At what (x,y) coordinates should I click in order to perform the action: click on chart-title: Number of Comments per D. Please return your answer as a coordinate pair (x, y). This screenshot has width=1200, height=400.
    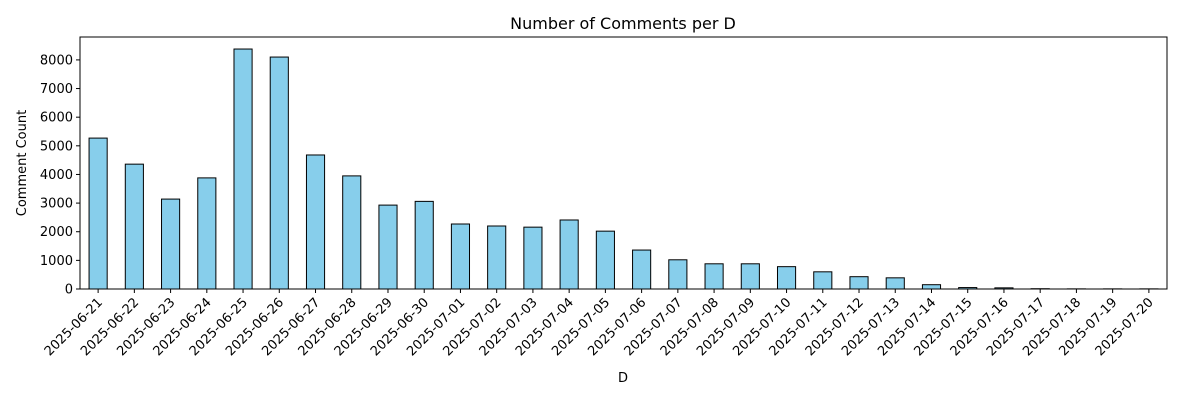
    Looking at the image, I should click on (623, 23).